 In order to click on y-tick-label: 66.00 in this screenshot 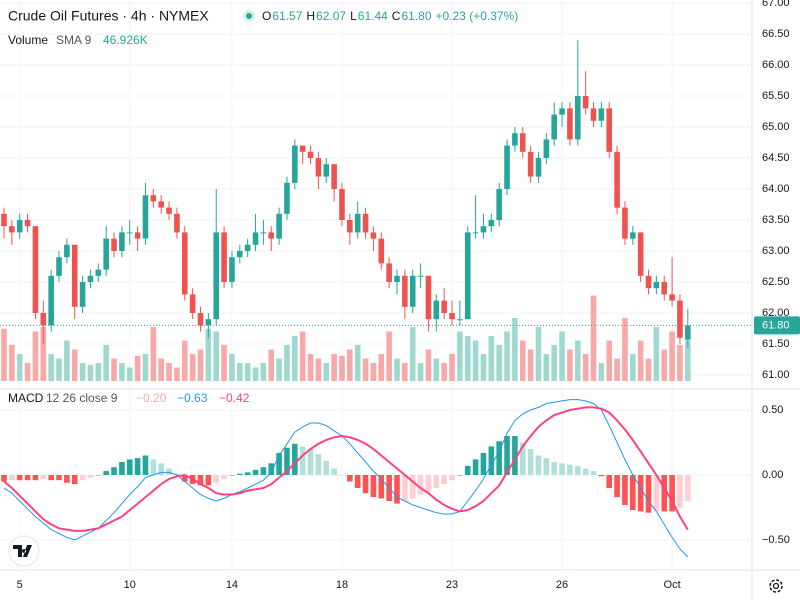, I will do `click(776, 65)`.